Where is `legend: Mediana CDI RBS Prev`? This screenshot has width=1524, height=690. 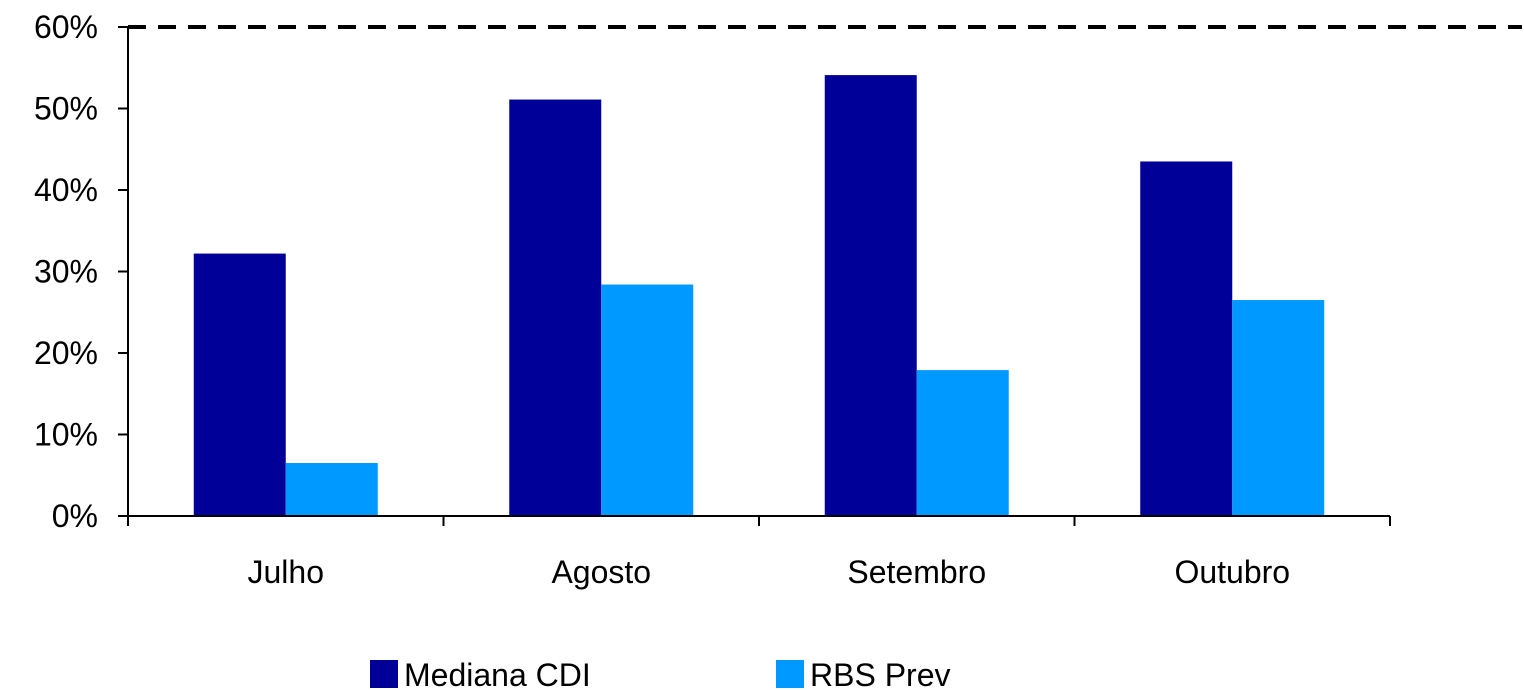
legend: Mediana CDI RBS Prev is located at coordinates (660, 673).